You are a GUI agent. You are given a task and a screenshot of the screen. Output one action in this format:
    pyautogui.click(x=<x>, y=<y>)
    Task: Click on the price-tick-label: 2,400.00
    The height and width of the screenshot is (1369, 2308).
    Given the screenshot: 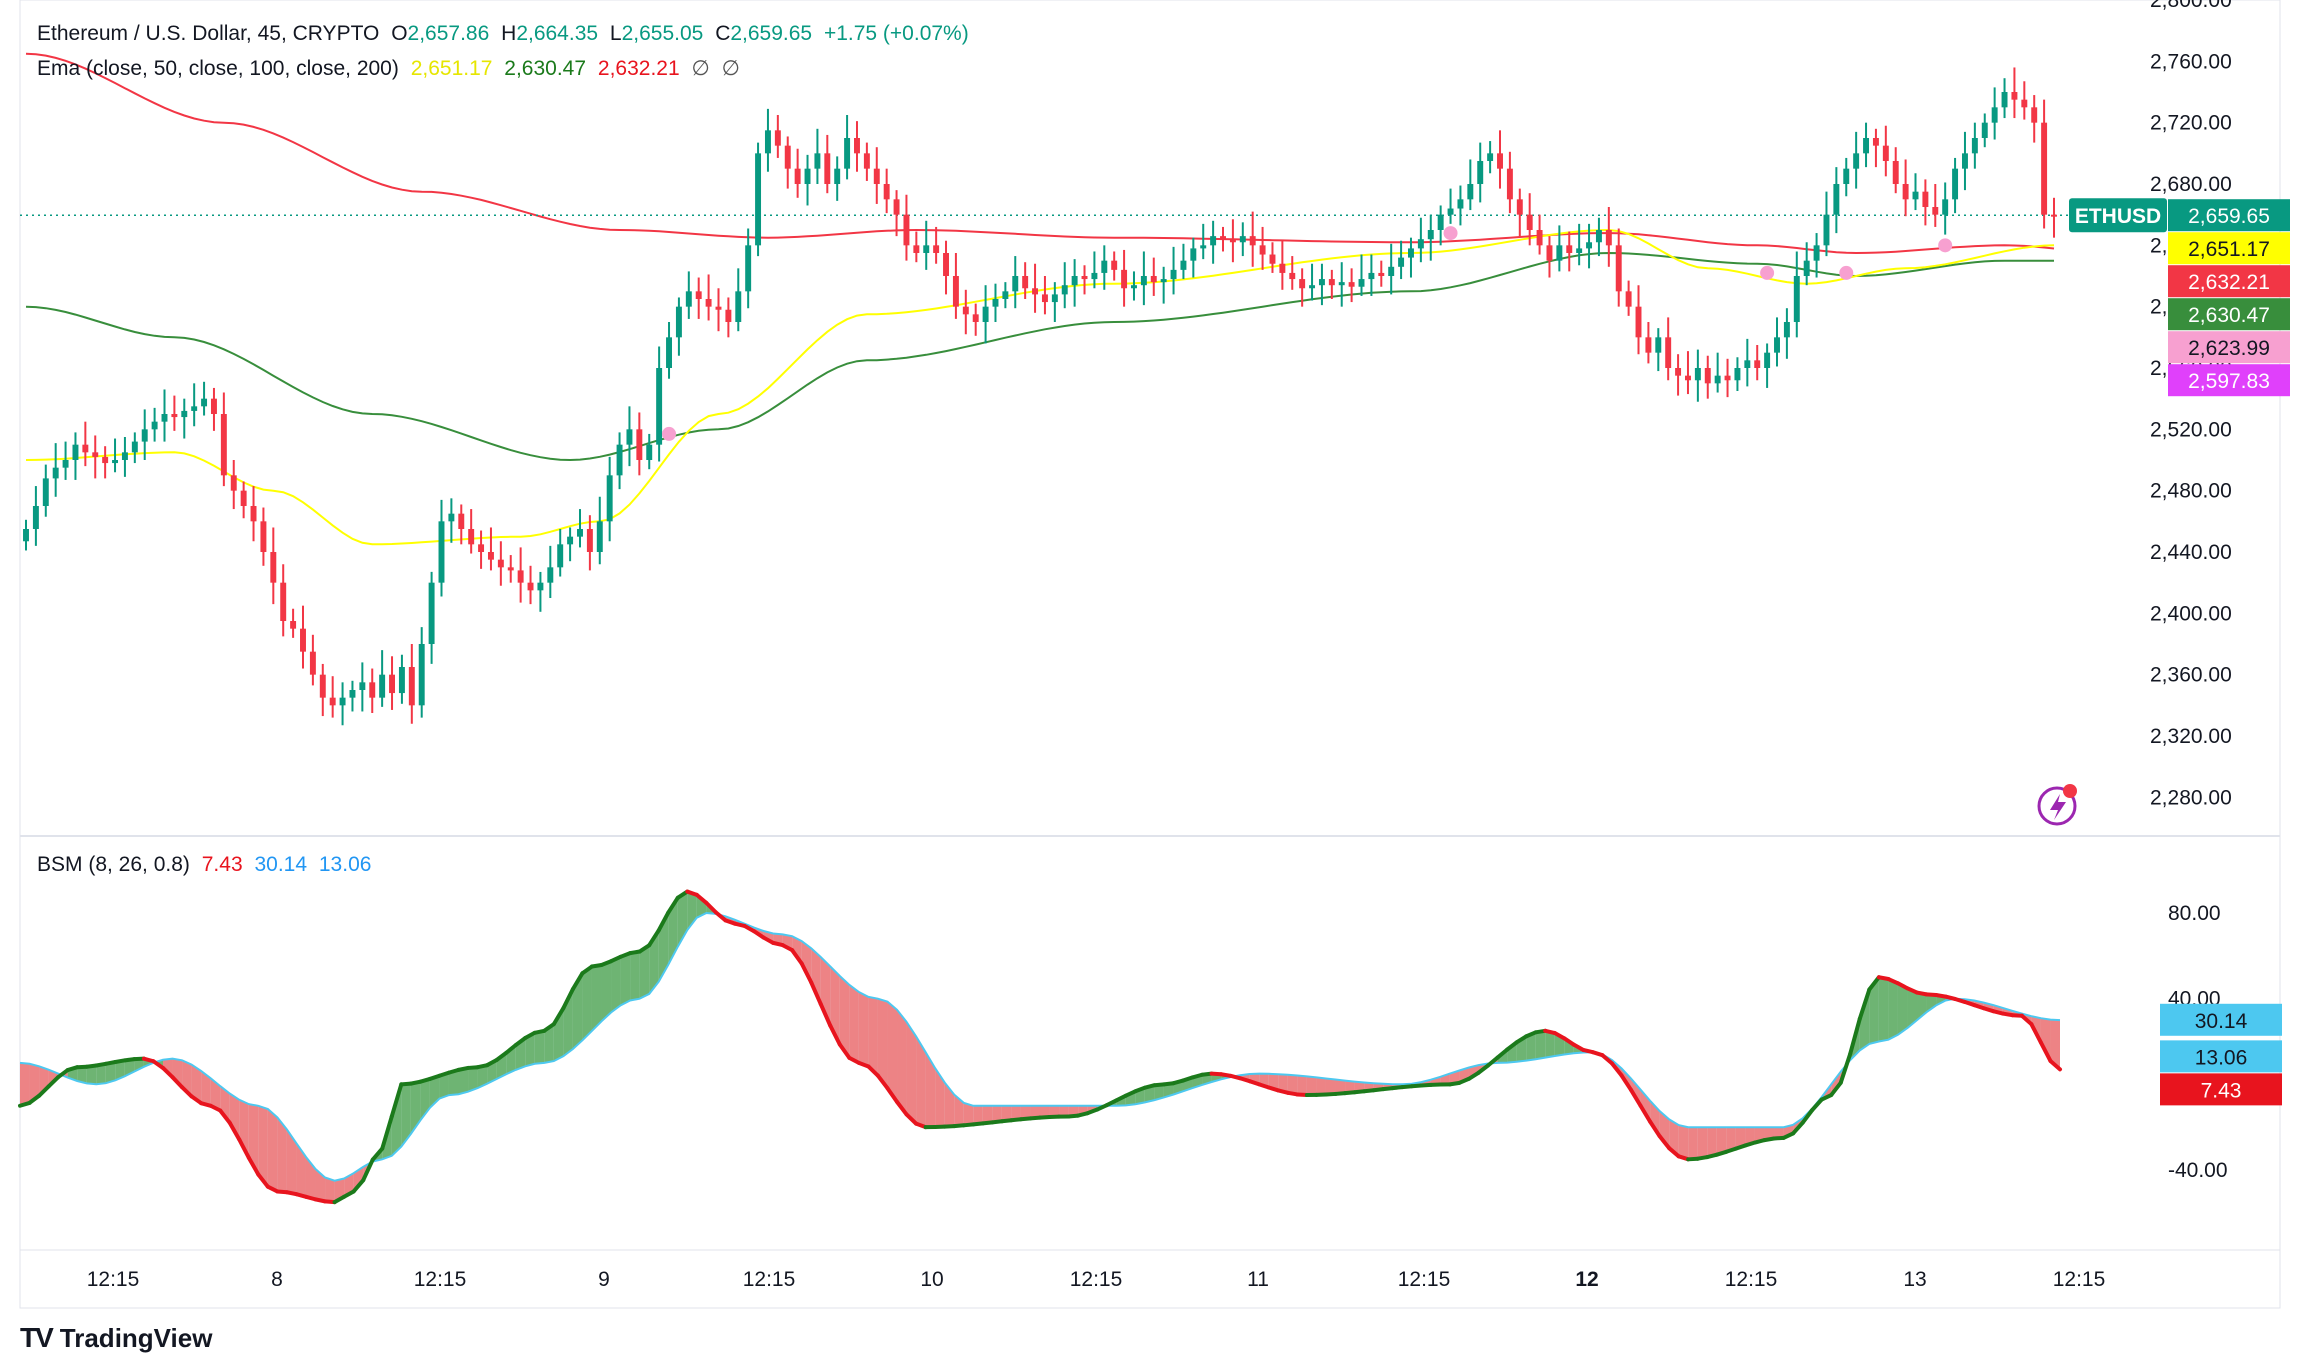 What is the action you would take?
    pyautogui.click(x=2191, y=613)
    